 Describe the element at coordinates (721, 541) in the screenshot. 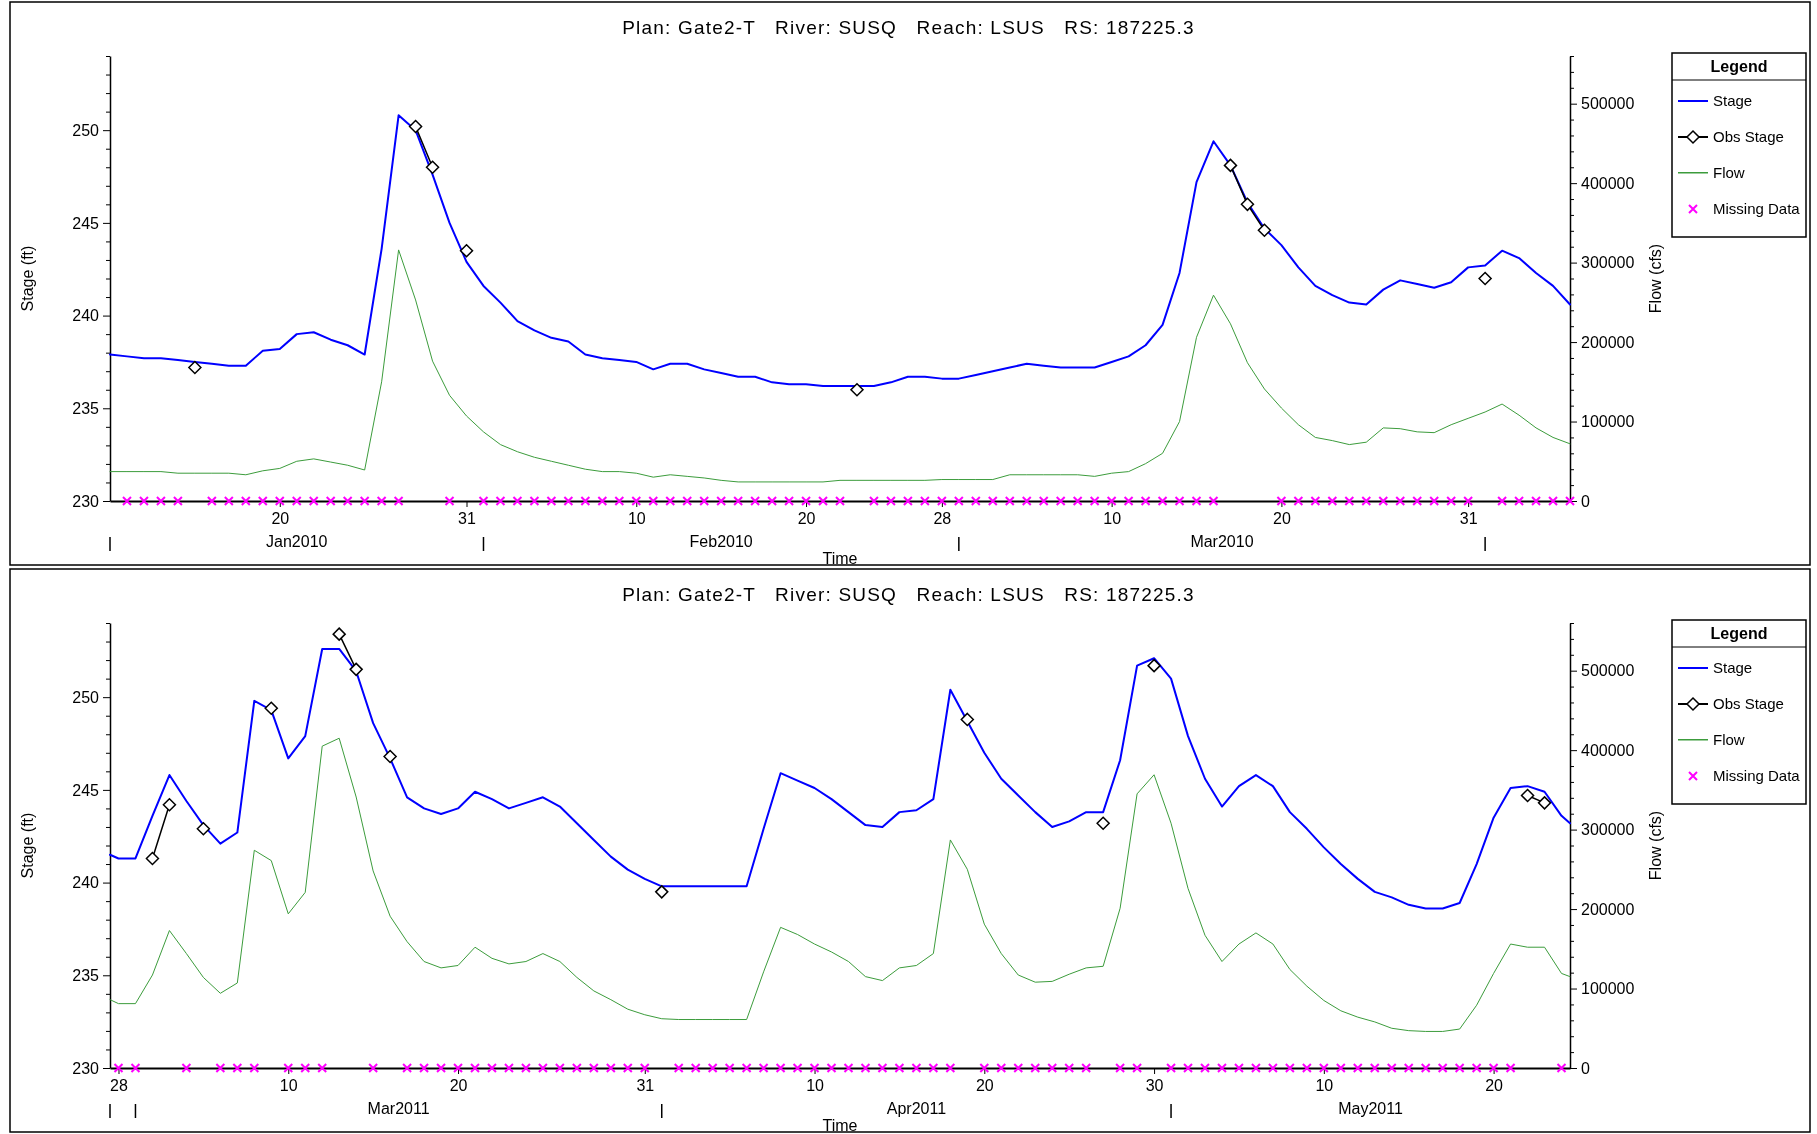

I see `text: Feb2010` at that location.